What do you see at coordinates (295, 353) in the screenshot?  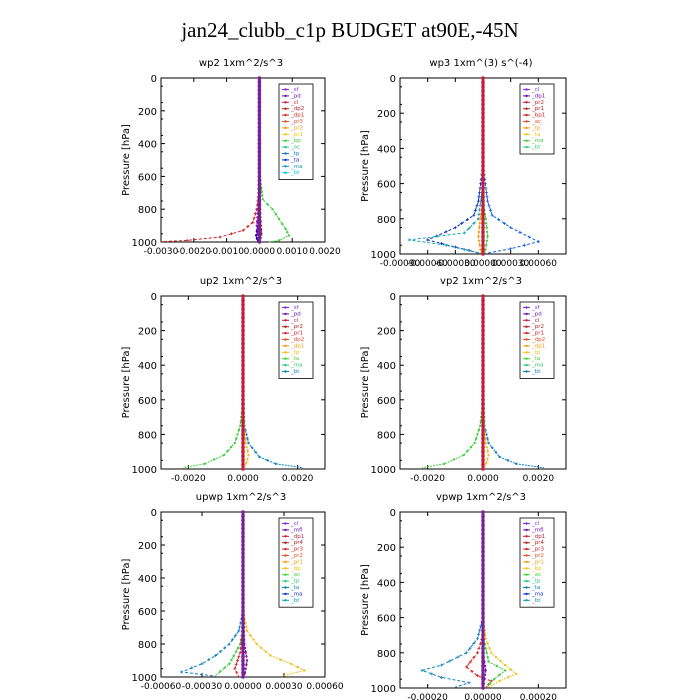 I see `legend-label: _tp` at bounding box center [295, 353].